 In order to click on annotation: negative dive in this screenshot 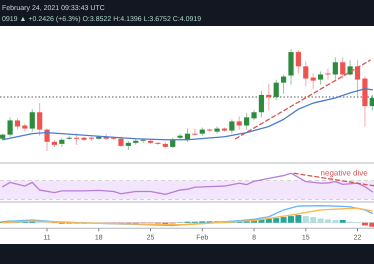, I will do `click(344, 173)`.